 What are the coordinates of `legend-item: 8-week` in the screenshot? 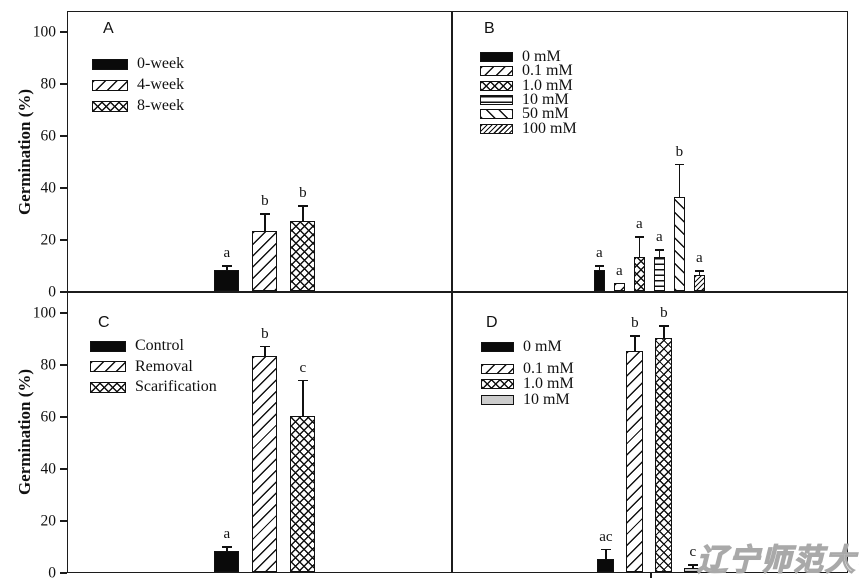 It's located at (138, 106).